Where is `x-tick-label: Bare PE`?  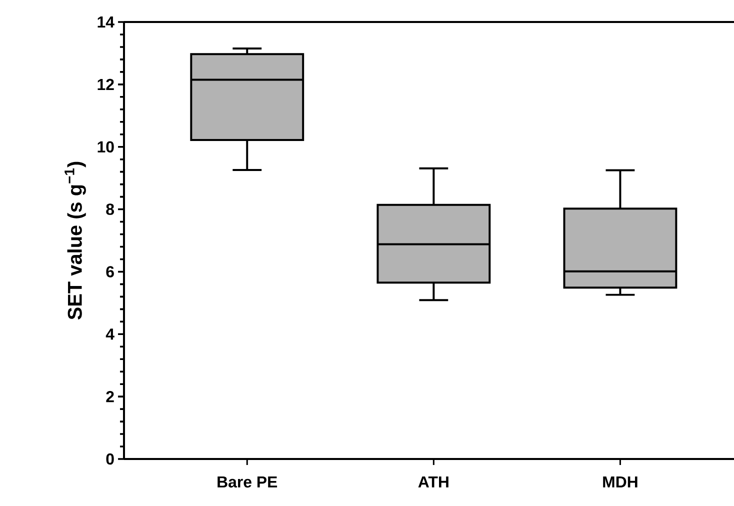 x-tick-label: Bare PE is located at coordinates (248, 482).